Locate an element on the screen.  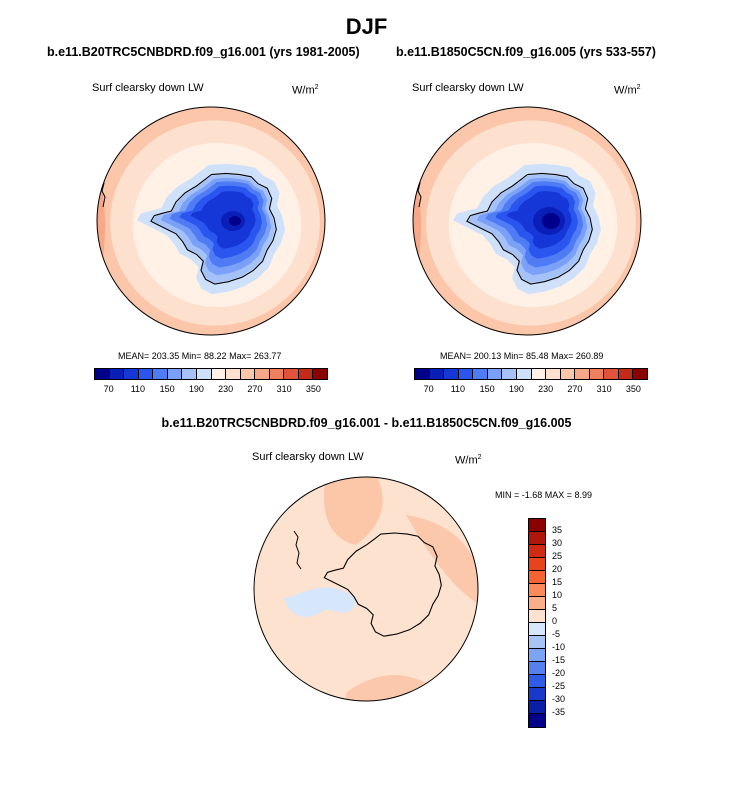
colorbar-tick-label: -15 is located at coordinates (559, 660).